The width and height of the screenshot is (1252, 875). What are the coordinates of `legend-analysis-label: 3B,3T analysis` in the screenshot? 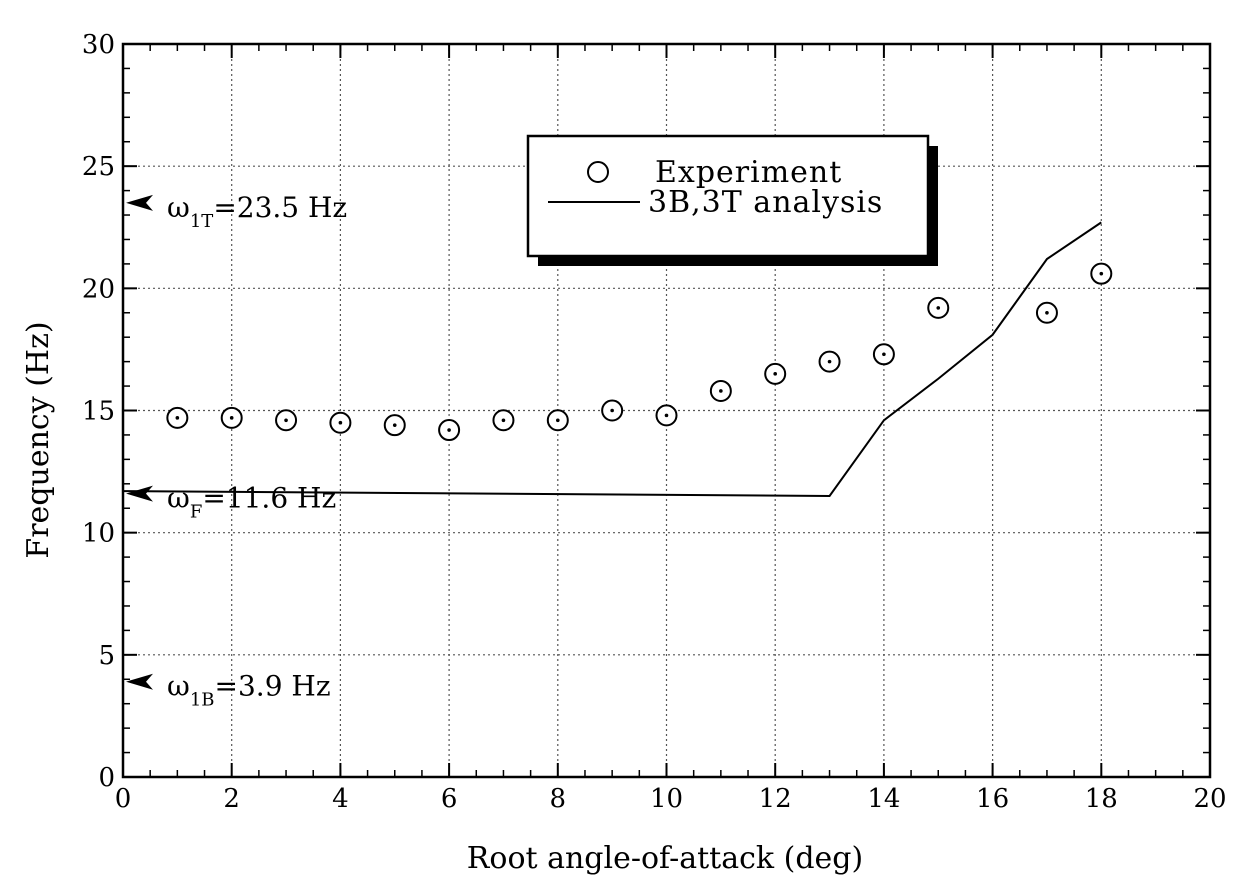 It's located at (765, 202).